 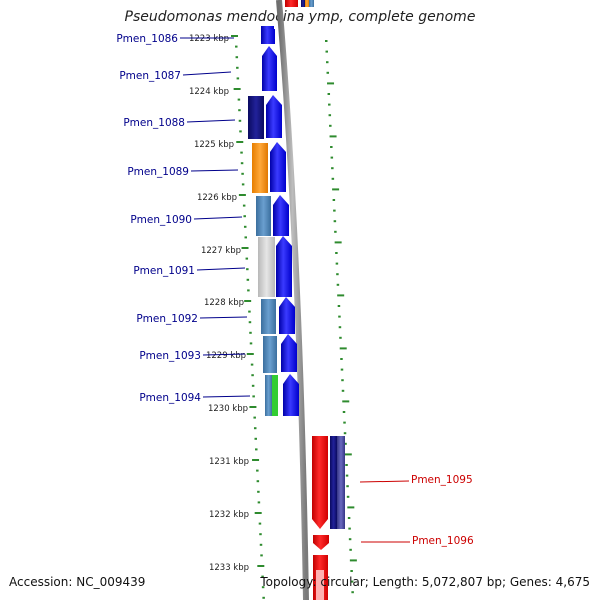 I want to click on gene-label-pmen-1089: Pmen_1089, so click(x=158, y=172).